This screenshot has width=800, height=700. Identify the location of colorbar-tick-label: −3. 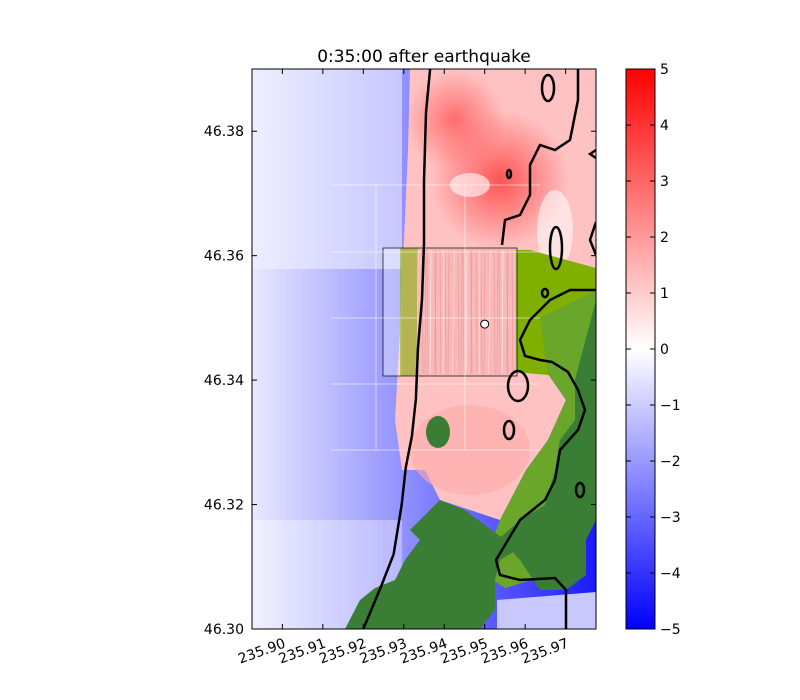
(670, 518).